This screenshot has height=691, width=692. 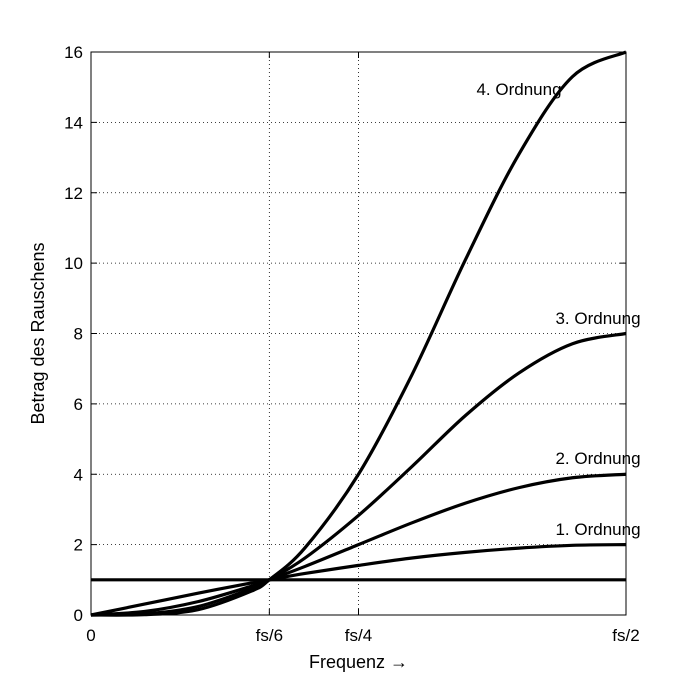 What do you see at coordinates (358, 662) in the screenshot?
I see `x-axis-label: Frequenz →` at bounding box center [358, 662].